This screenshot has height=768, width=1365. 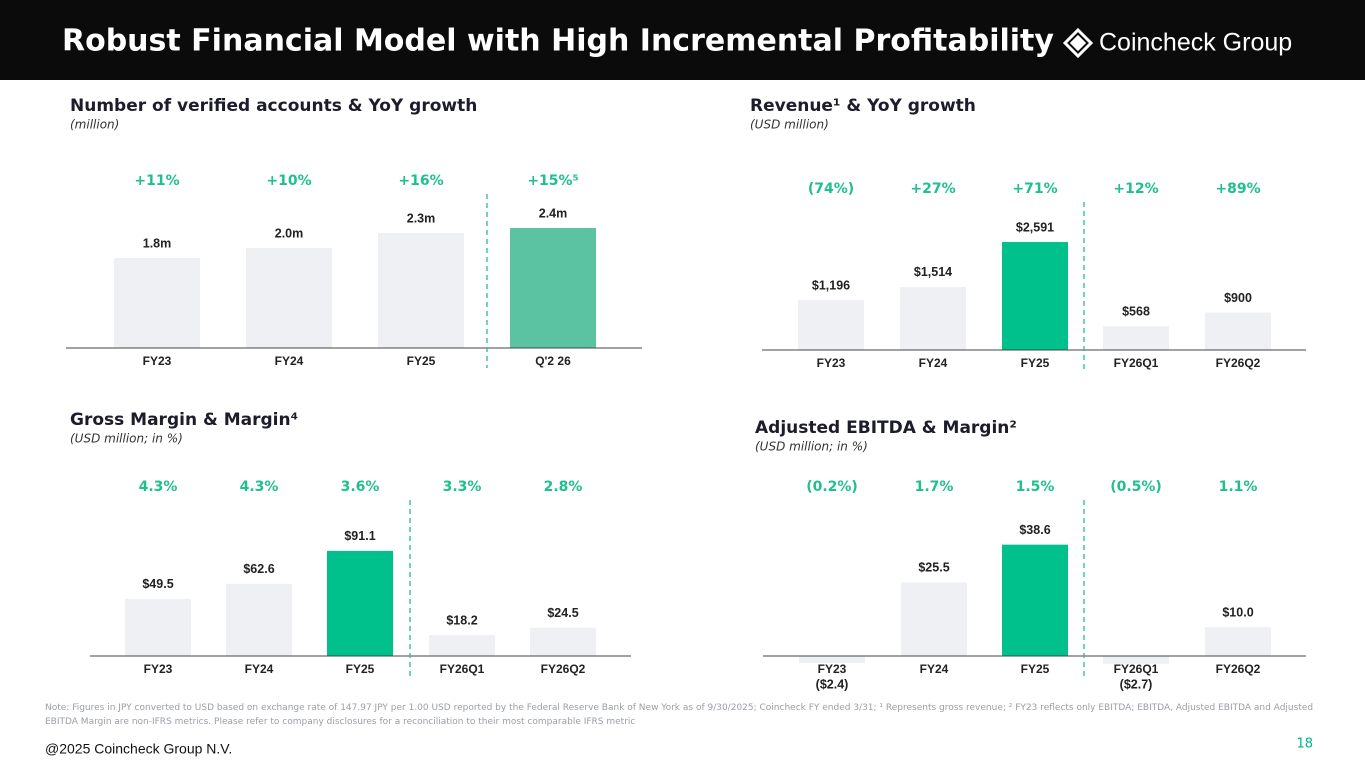 What do you see at coordinates (553, 213) in the screenshot?
I see `value-label: 2.4m` at bounding box center [553, 213].